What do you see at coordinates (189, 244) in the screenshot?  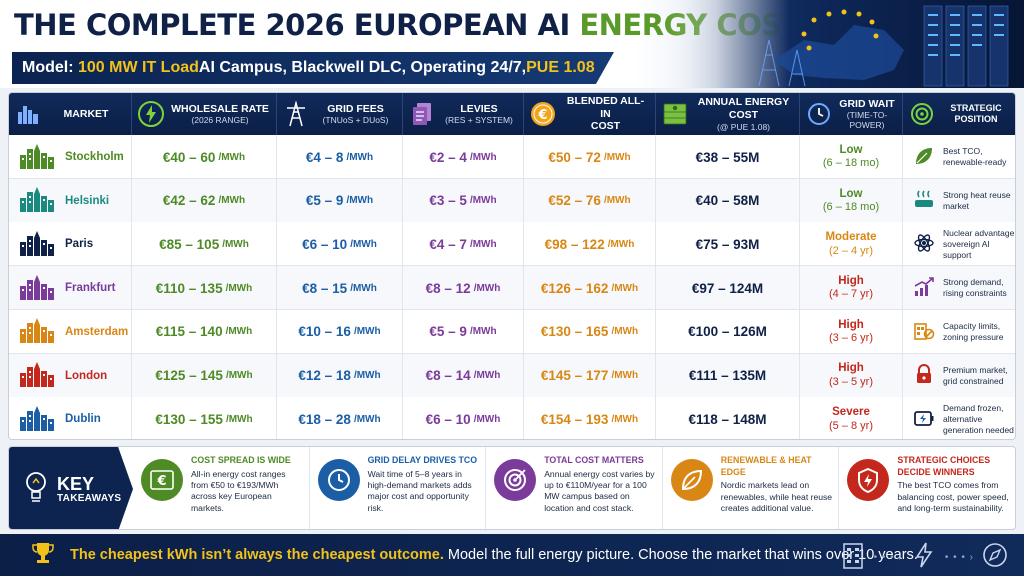 I see `wholesale-value: €85 – 105` at bounding box center [189, 244].